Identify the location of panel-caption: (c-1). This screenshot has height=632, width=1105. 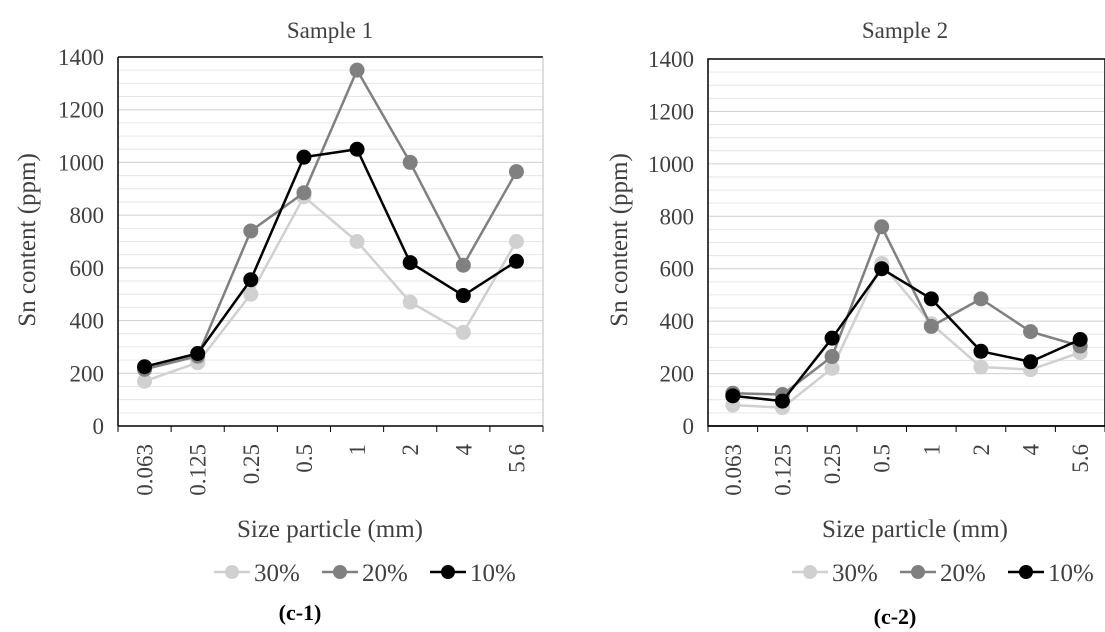
(300, 612).